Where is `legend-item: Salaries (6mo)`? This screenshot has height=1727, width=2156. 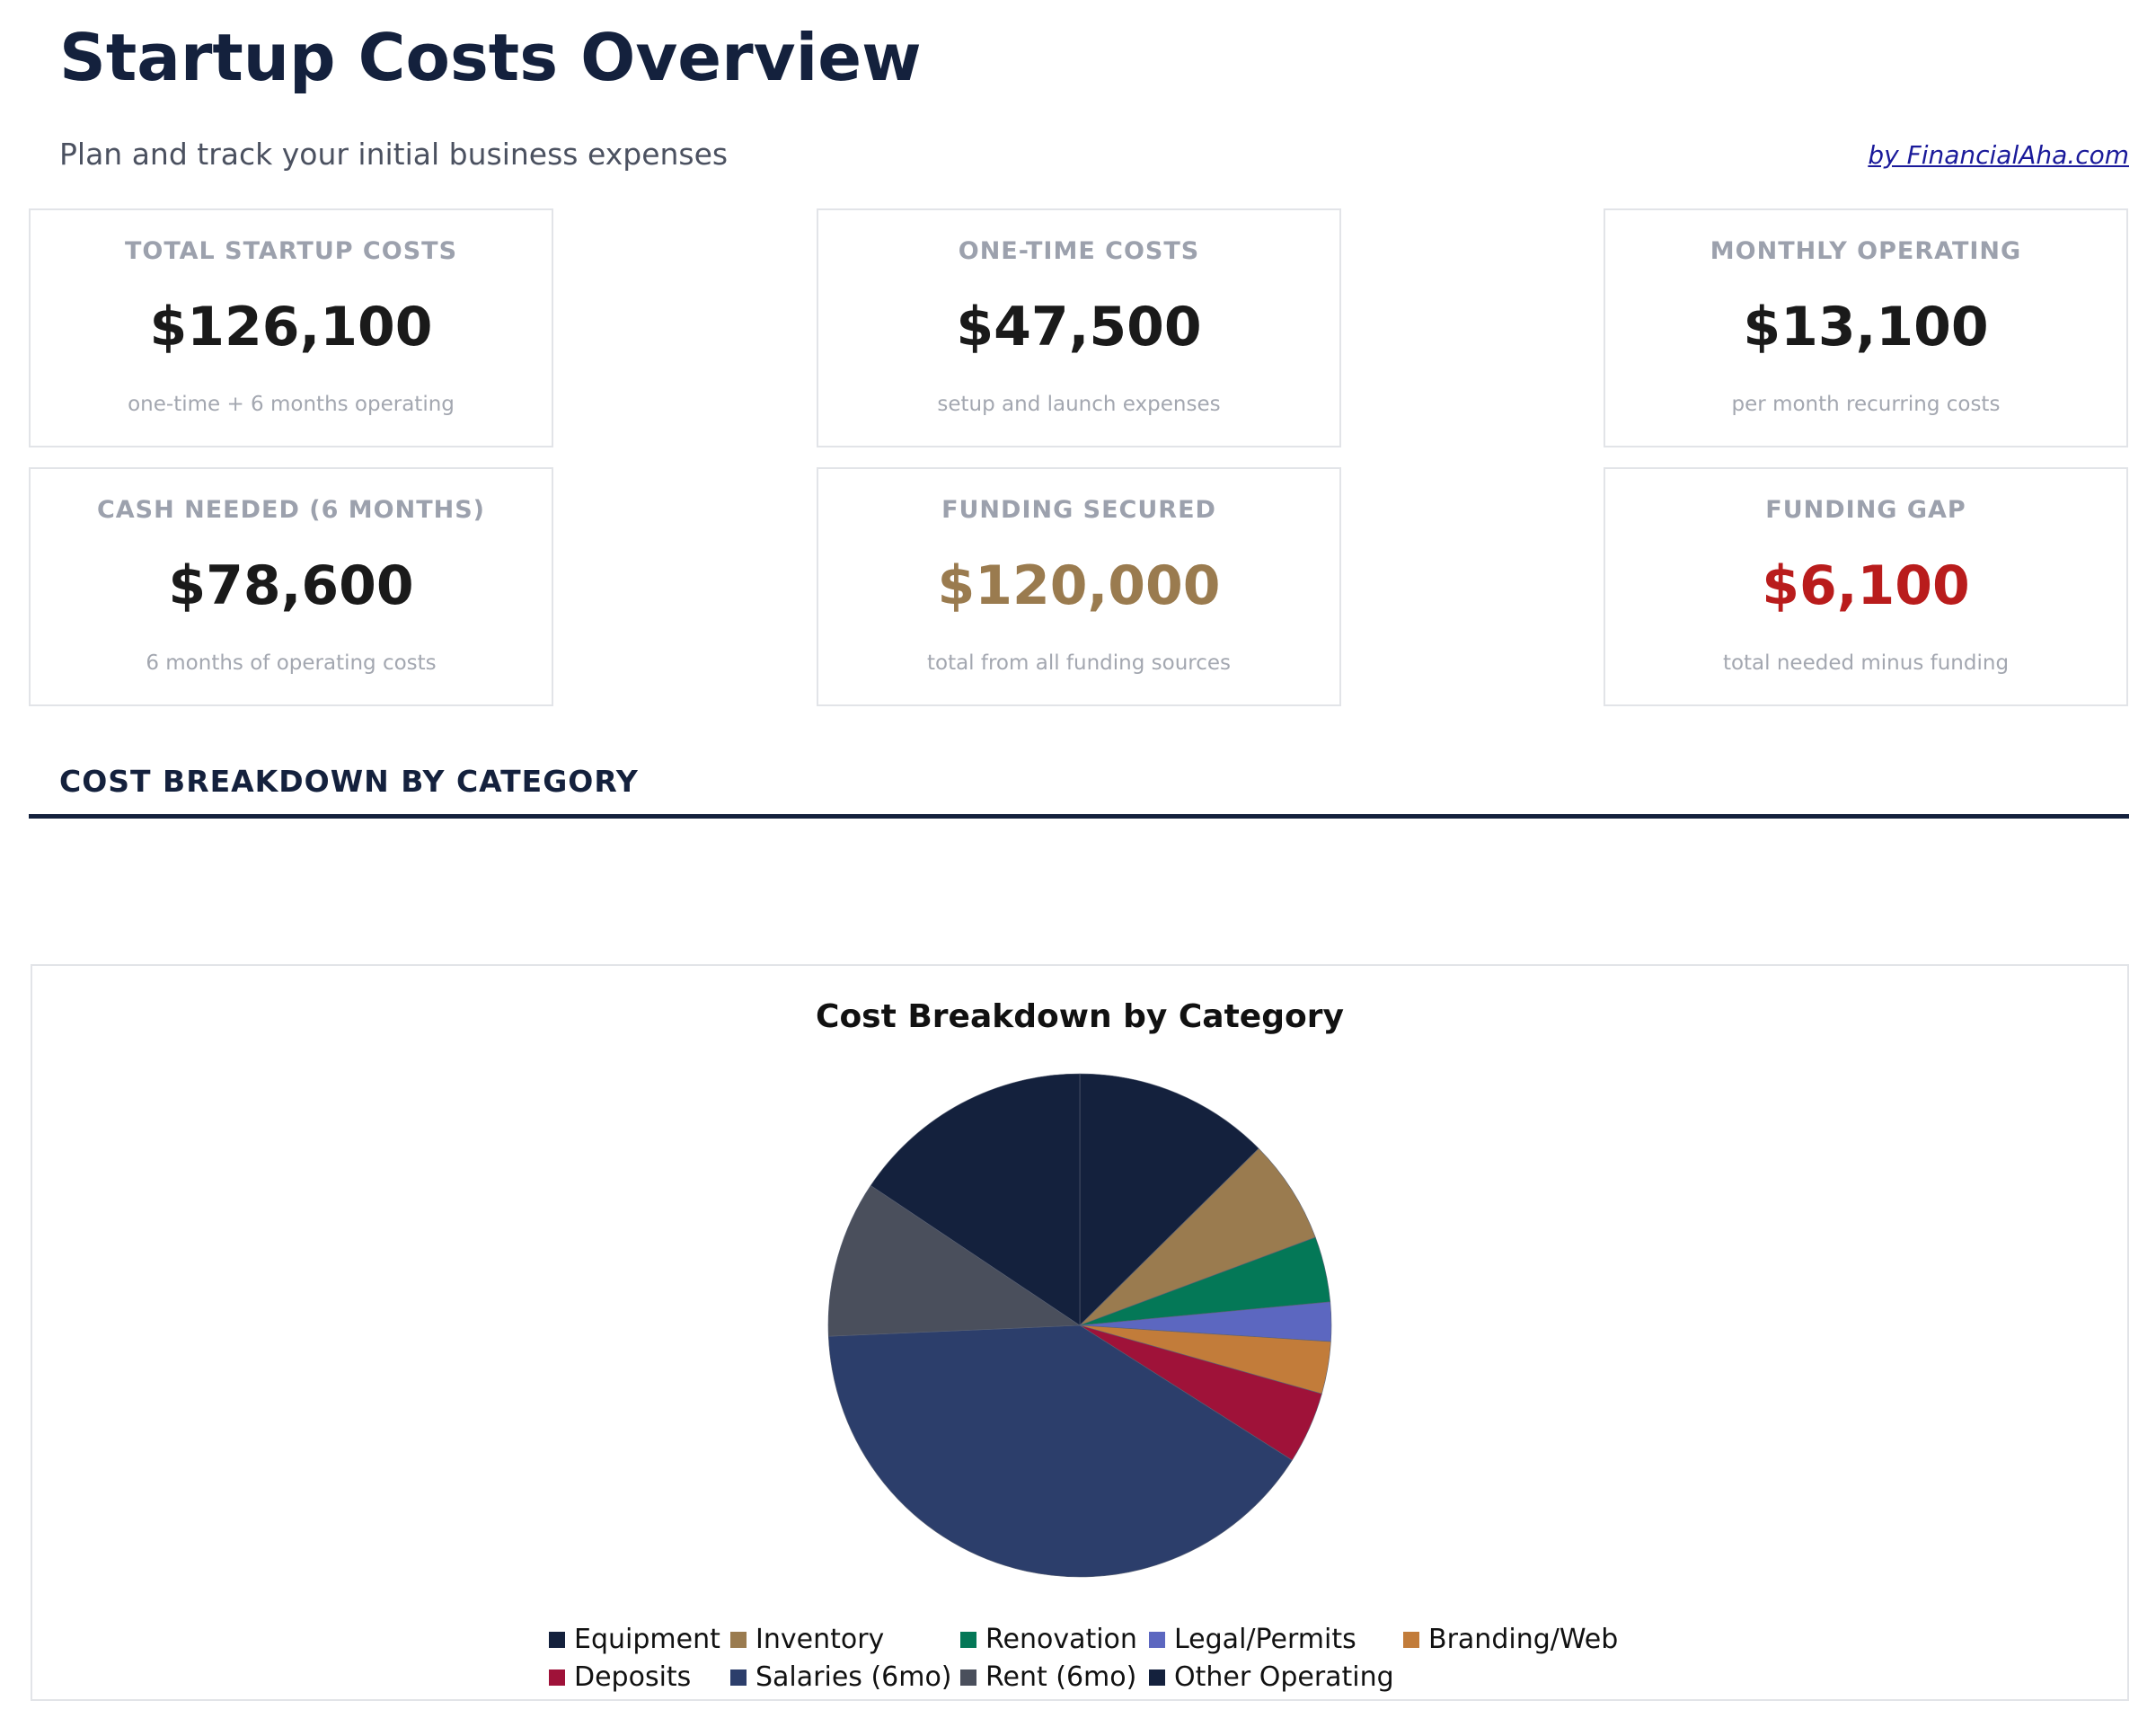 legend-item: Salaries (6mo) is located at coordinates (841, 1677).